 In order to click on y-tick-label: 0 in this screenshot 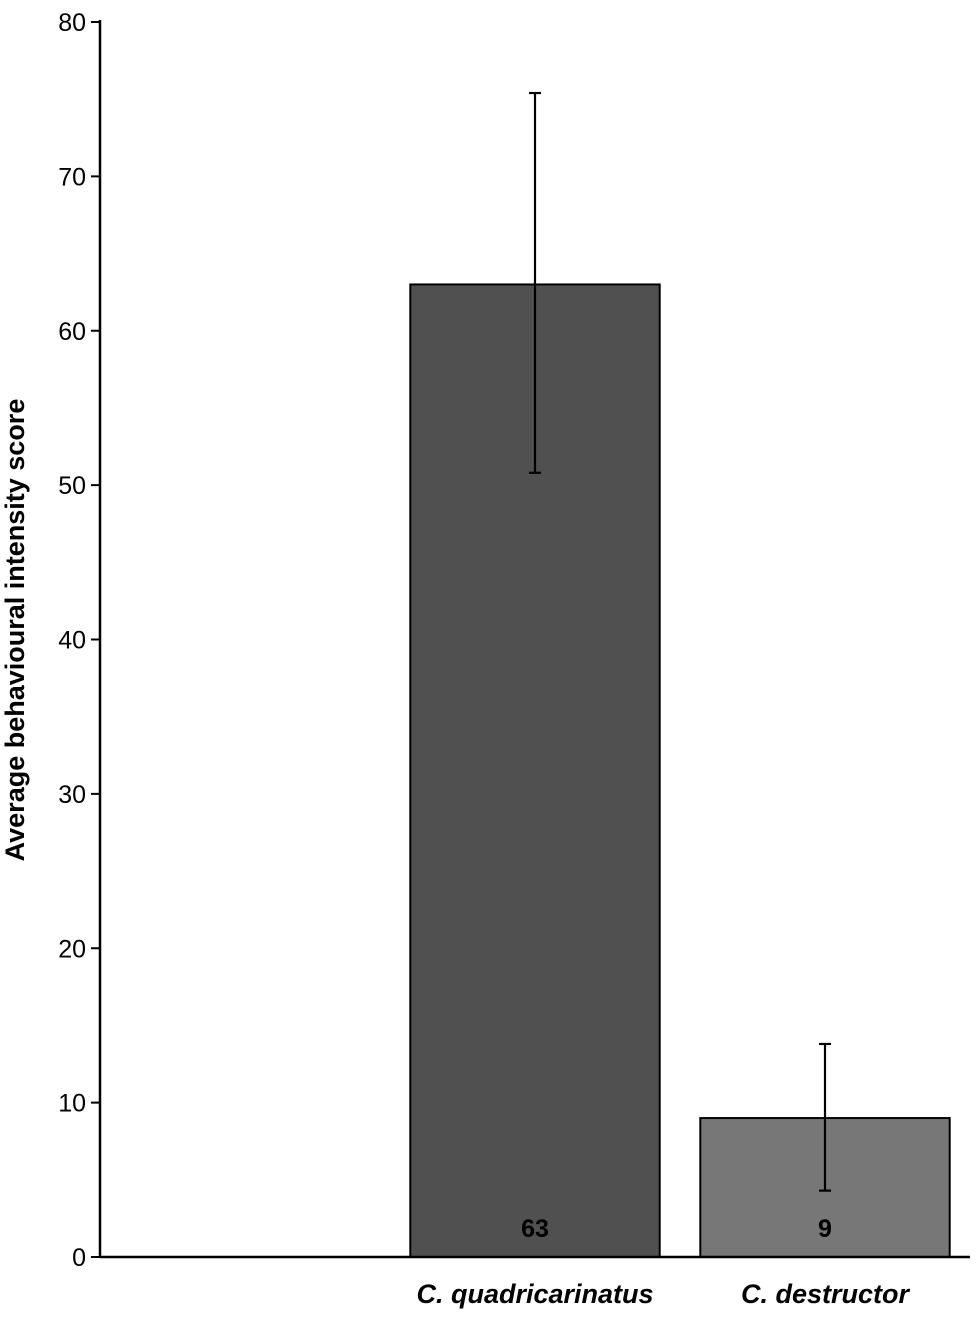, I will do `click(79, 1258)`.